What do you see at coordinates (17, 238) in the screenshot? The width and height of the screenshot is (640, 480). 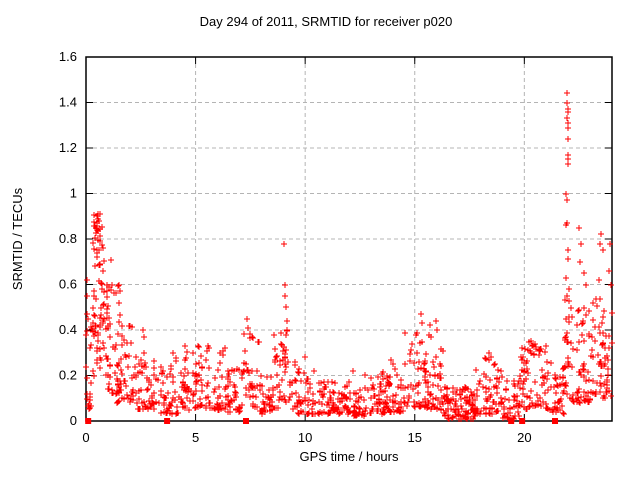 I see `y-axis-label: SRMTID / TECUs` at bounding box center [17, 238].